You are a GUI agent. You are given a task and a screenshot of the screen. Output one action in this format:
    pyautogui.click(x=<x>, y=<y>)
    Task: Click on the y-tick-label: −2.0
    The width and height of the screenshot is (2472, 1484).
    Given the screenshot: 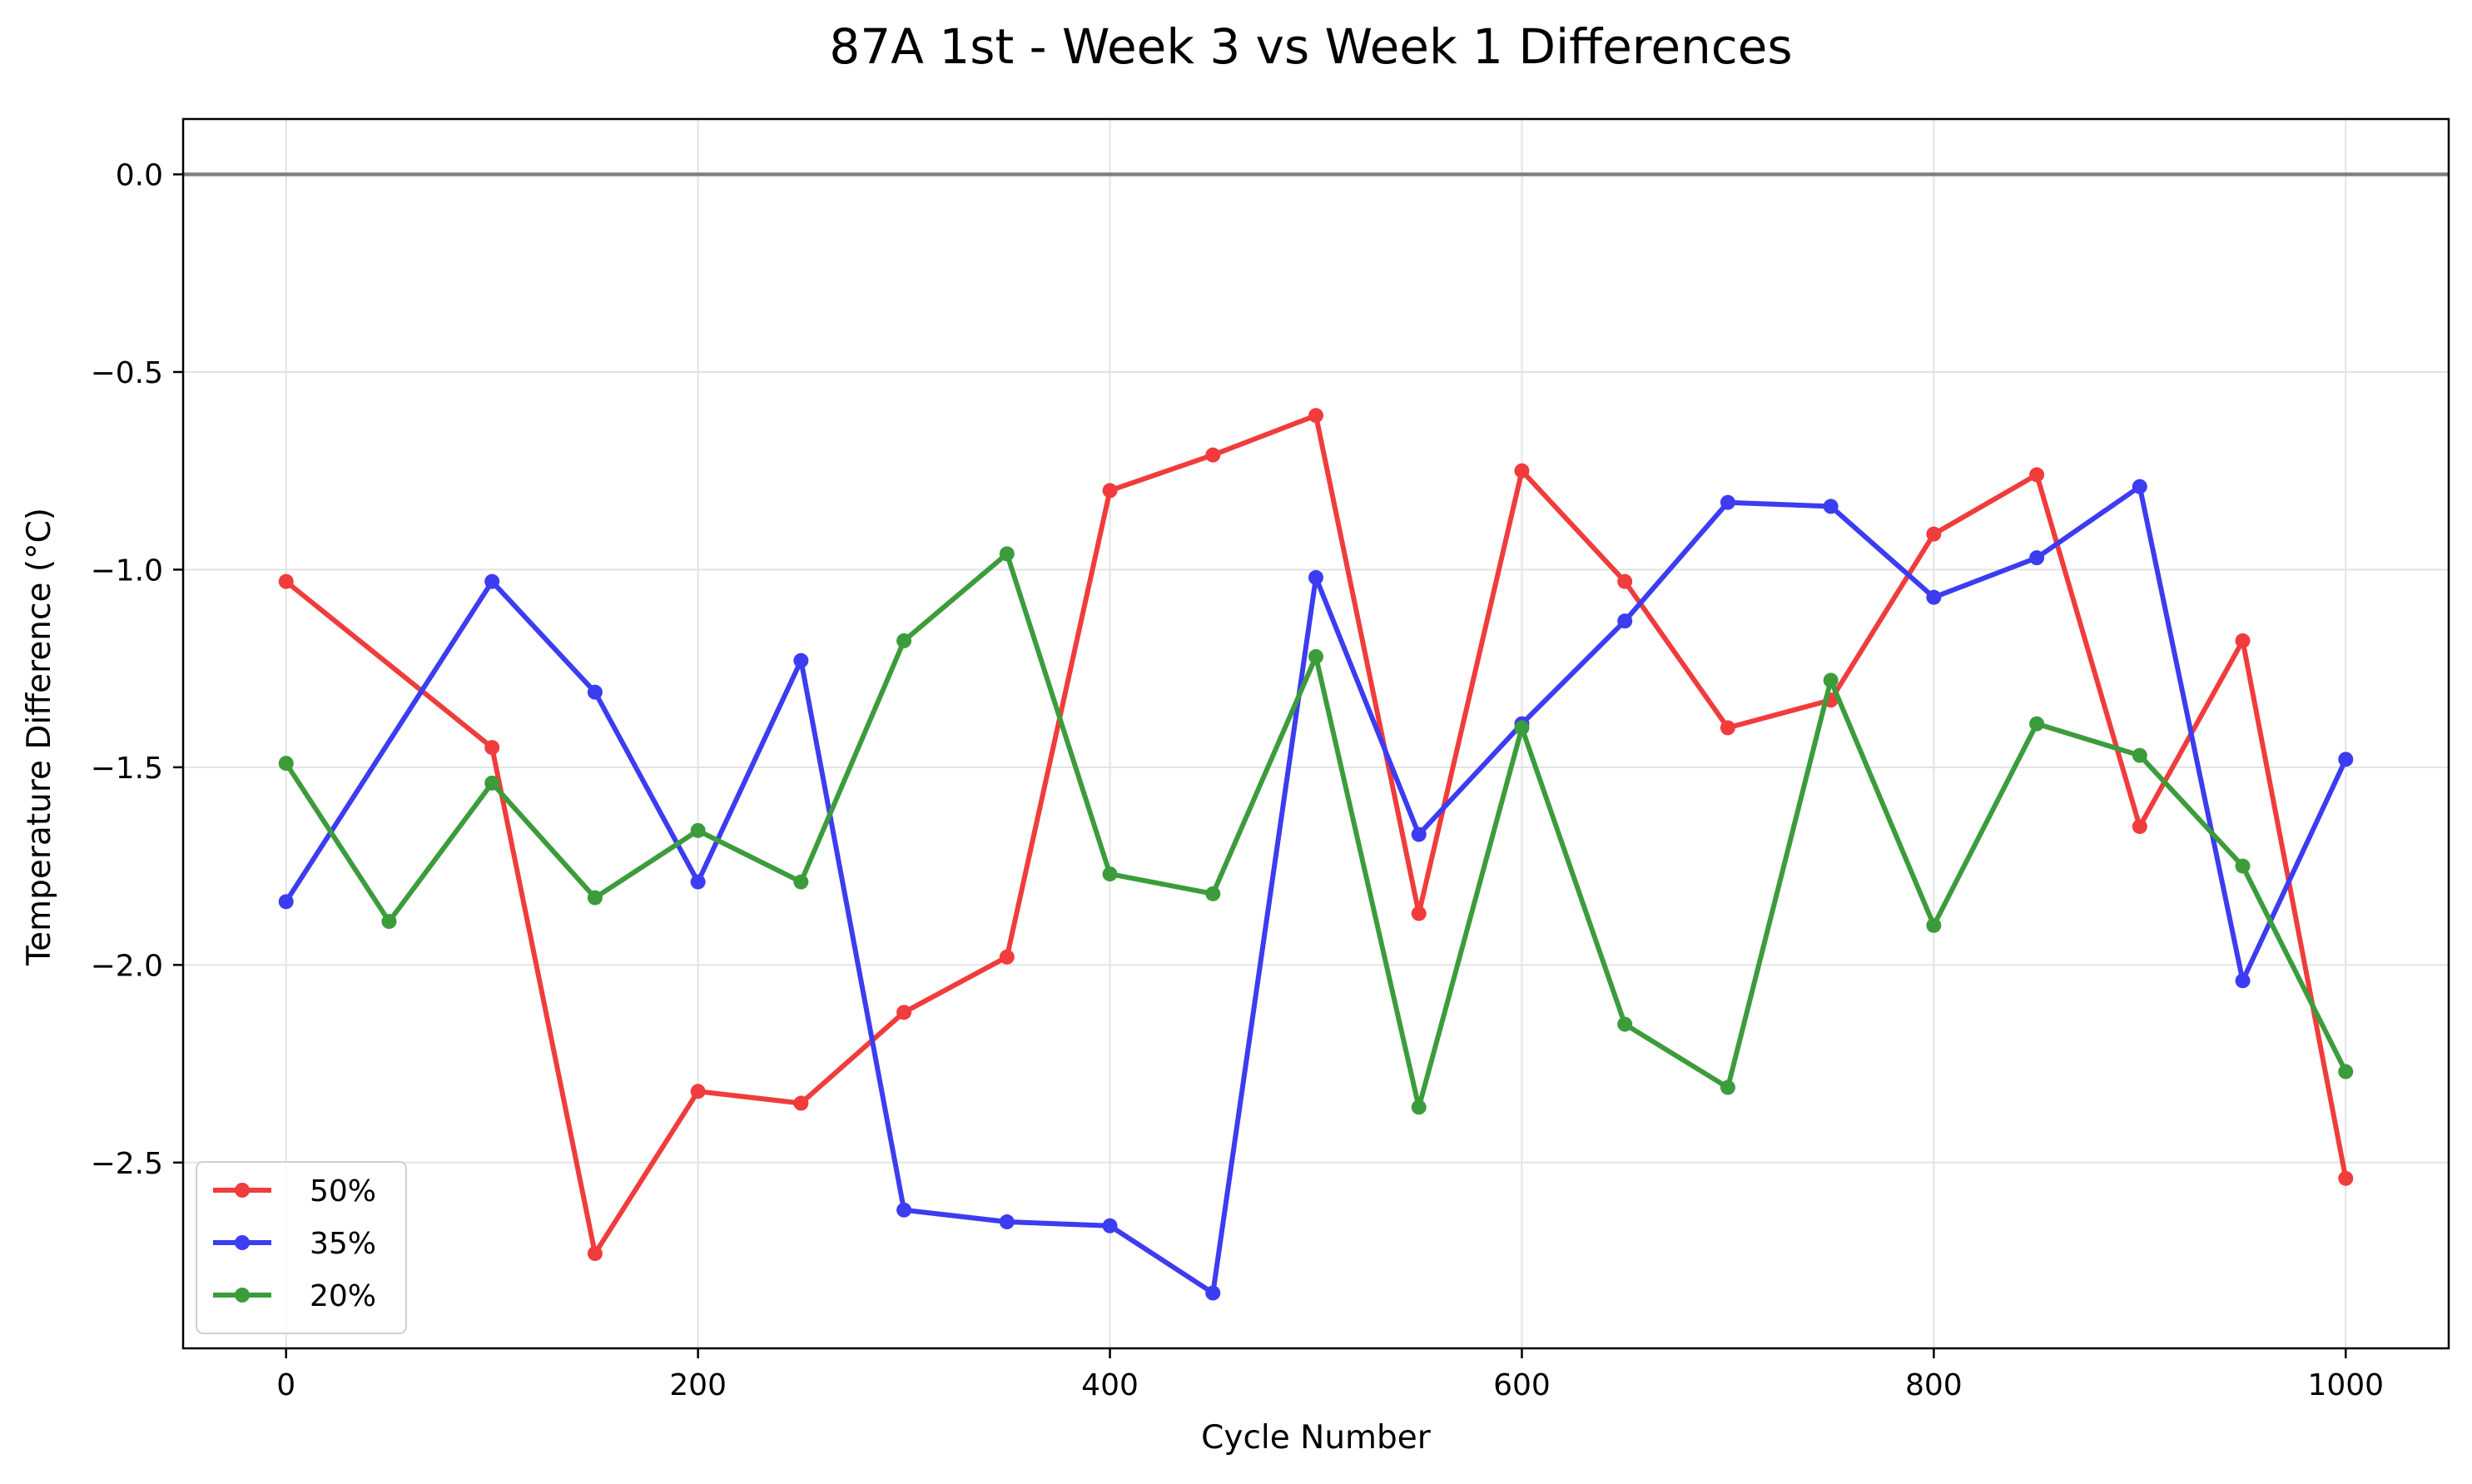 What is the action you would take?
    pyautogui.click(x=127, y=966)
    